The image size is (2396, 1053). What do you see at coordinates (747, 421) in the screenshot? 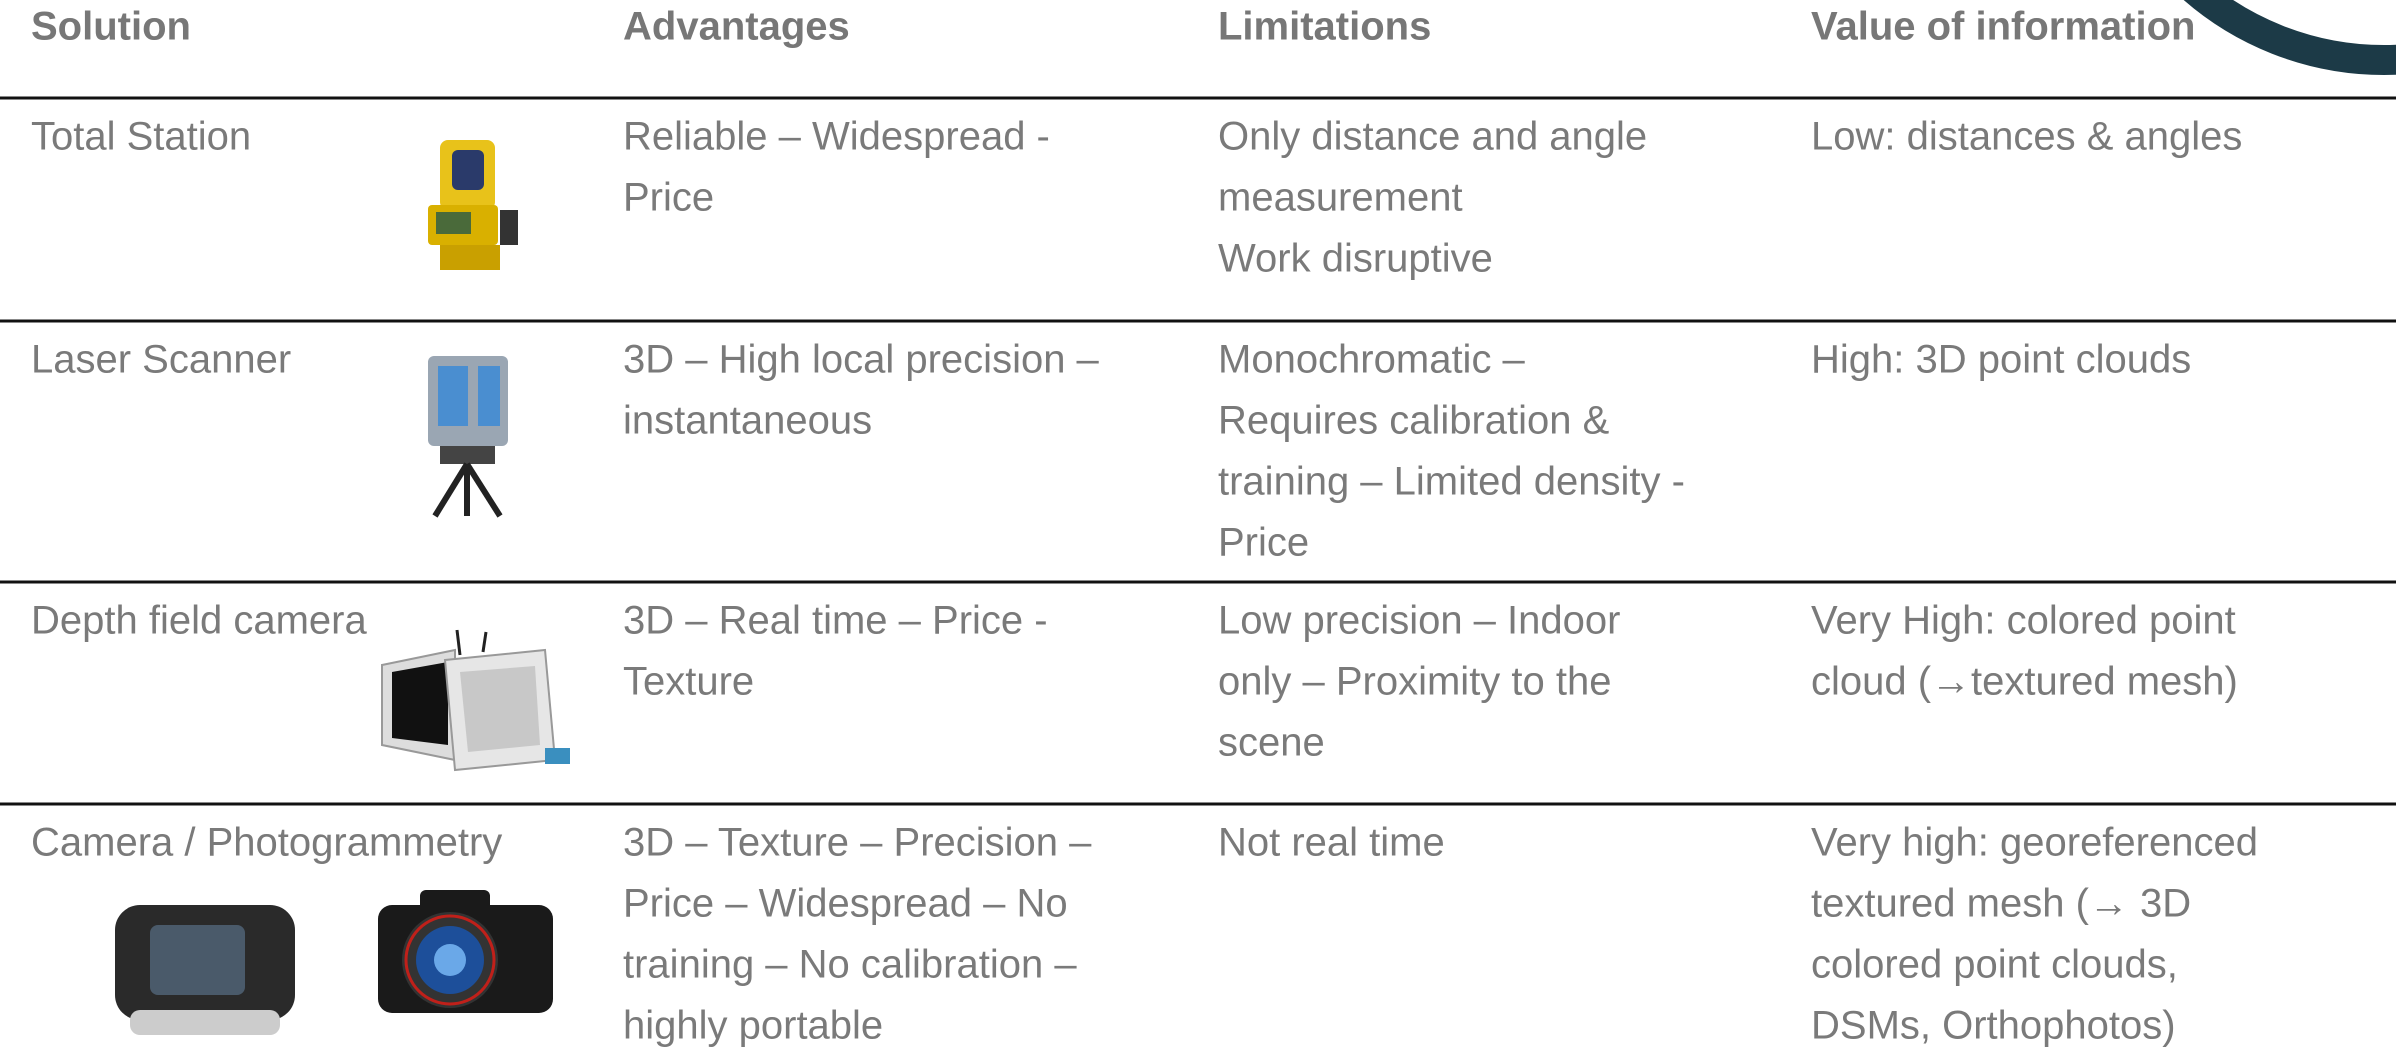
I see `cell-text: instantaneous` at bounding box center [747, 421].